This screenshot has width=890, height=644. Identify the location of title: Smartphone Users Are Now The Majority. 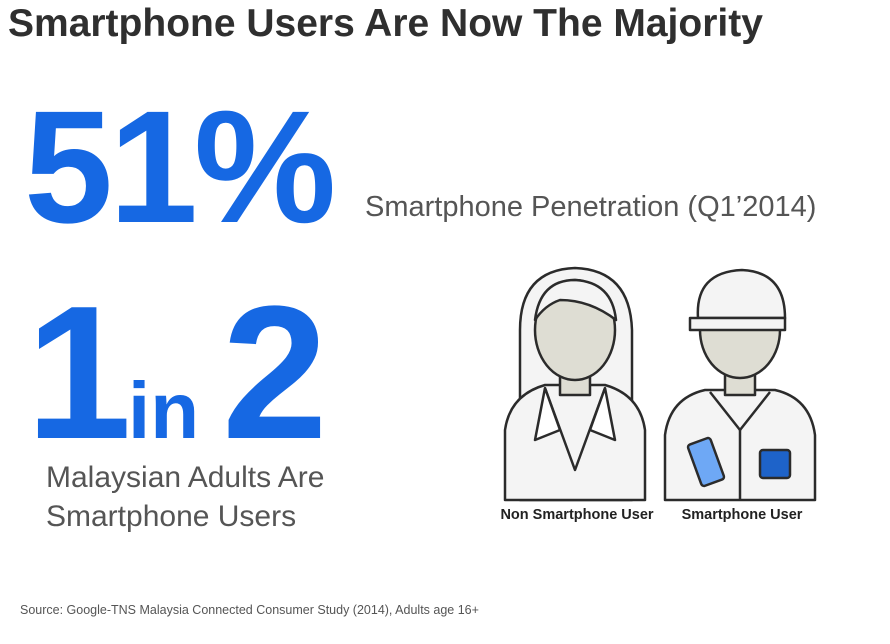
(385, 23).